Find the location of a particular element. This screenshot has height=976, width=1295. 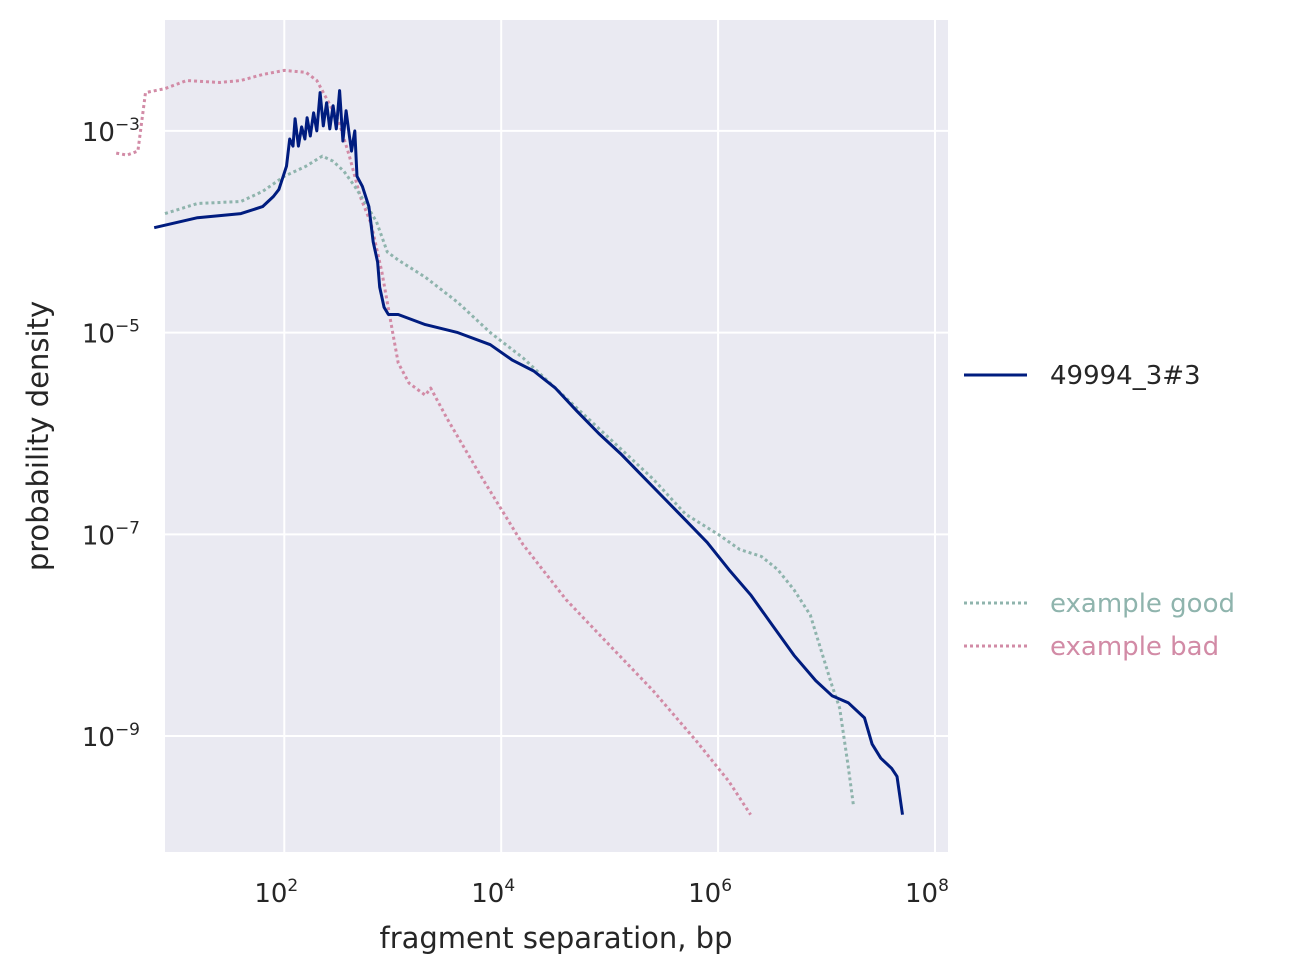

x-tick-label: 102 is located at coordinates (276, 892).